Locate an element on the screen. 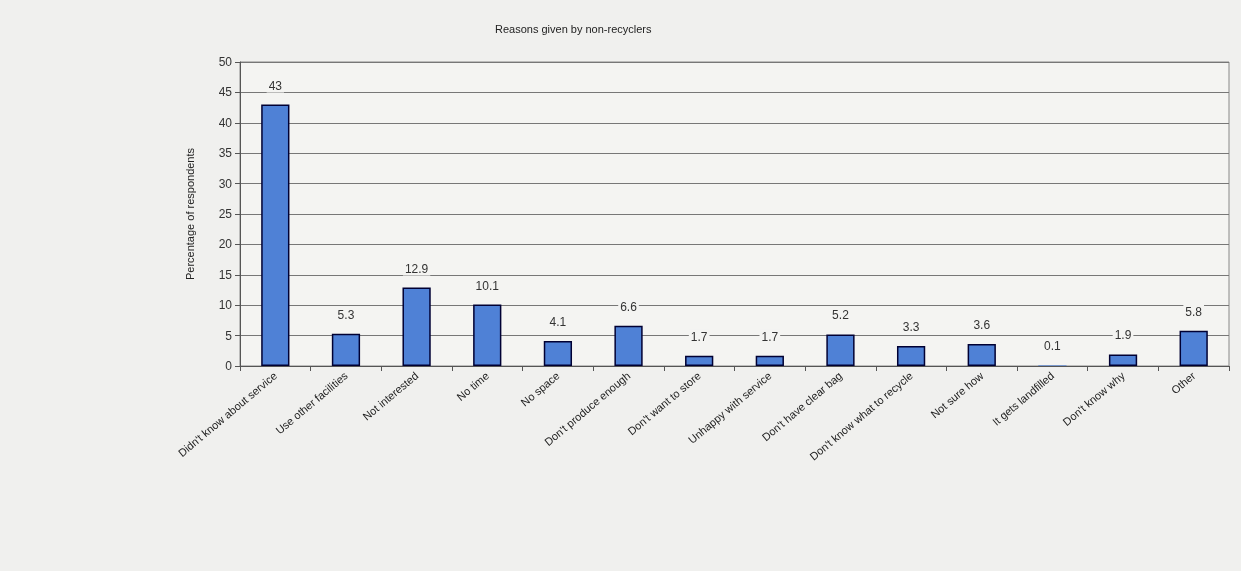 Image resolution: width=1241 pixels, height=571 pixels. y-tick-label: 30 is located at coordinates (225, 183).